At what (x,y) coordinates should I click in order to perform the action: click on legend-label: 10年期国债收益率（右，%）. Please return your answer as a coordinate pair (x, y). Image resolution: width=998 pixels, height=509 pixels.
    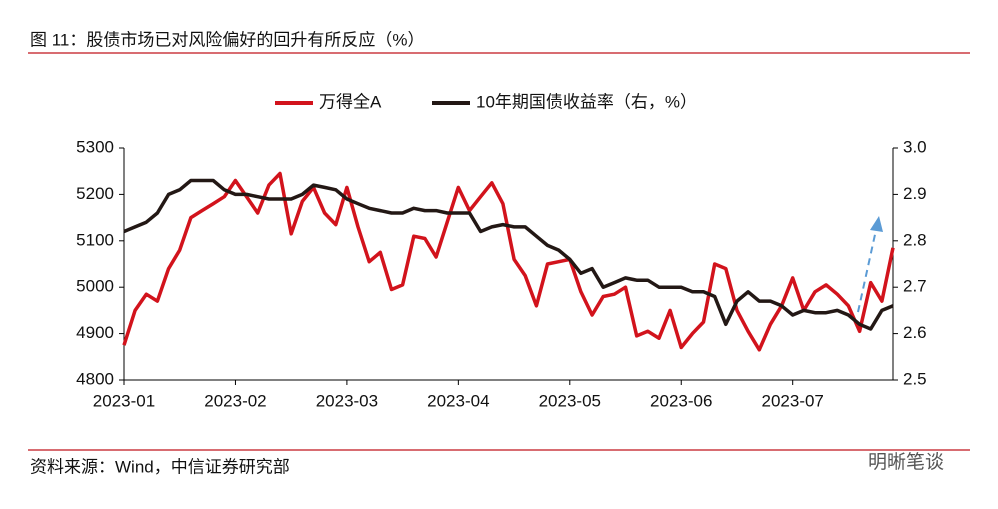
    Looking at the image, I should click on (586, 101).